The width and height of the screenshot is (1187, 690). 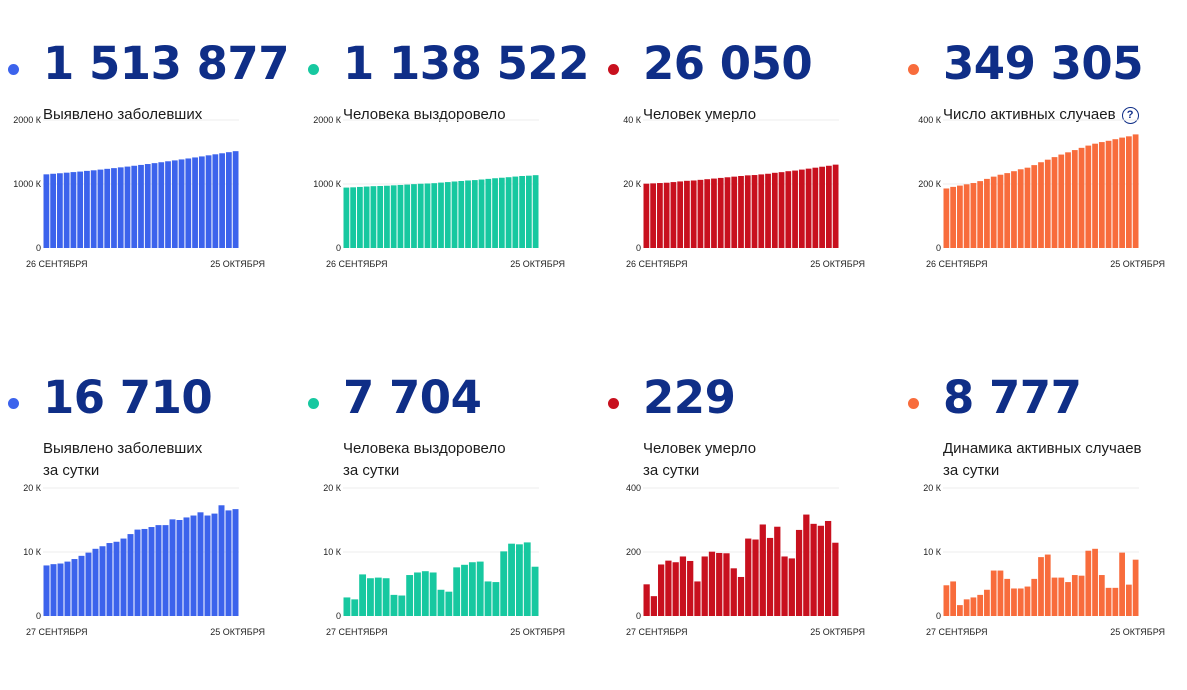 I want to click on stat-value: 16 710, so click(x=128, y=397).